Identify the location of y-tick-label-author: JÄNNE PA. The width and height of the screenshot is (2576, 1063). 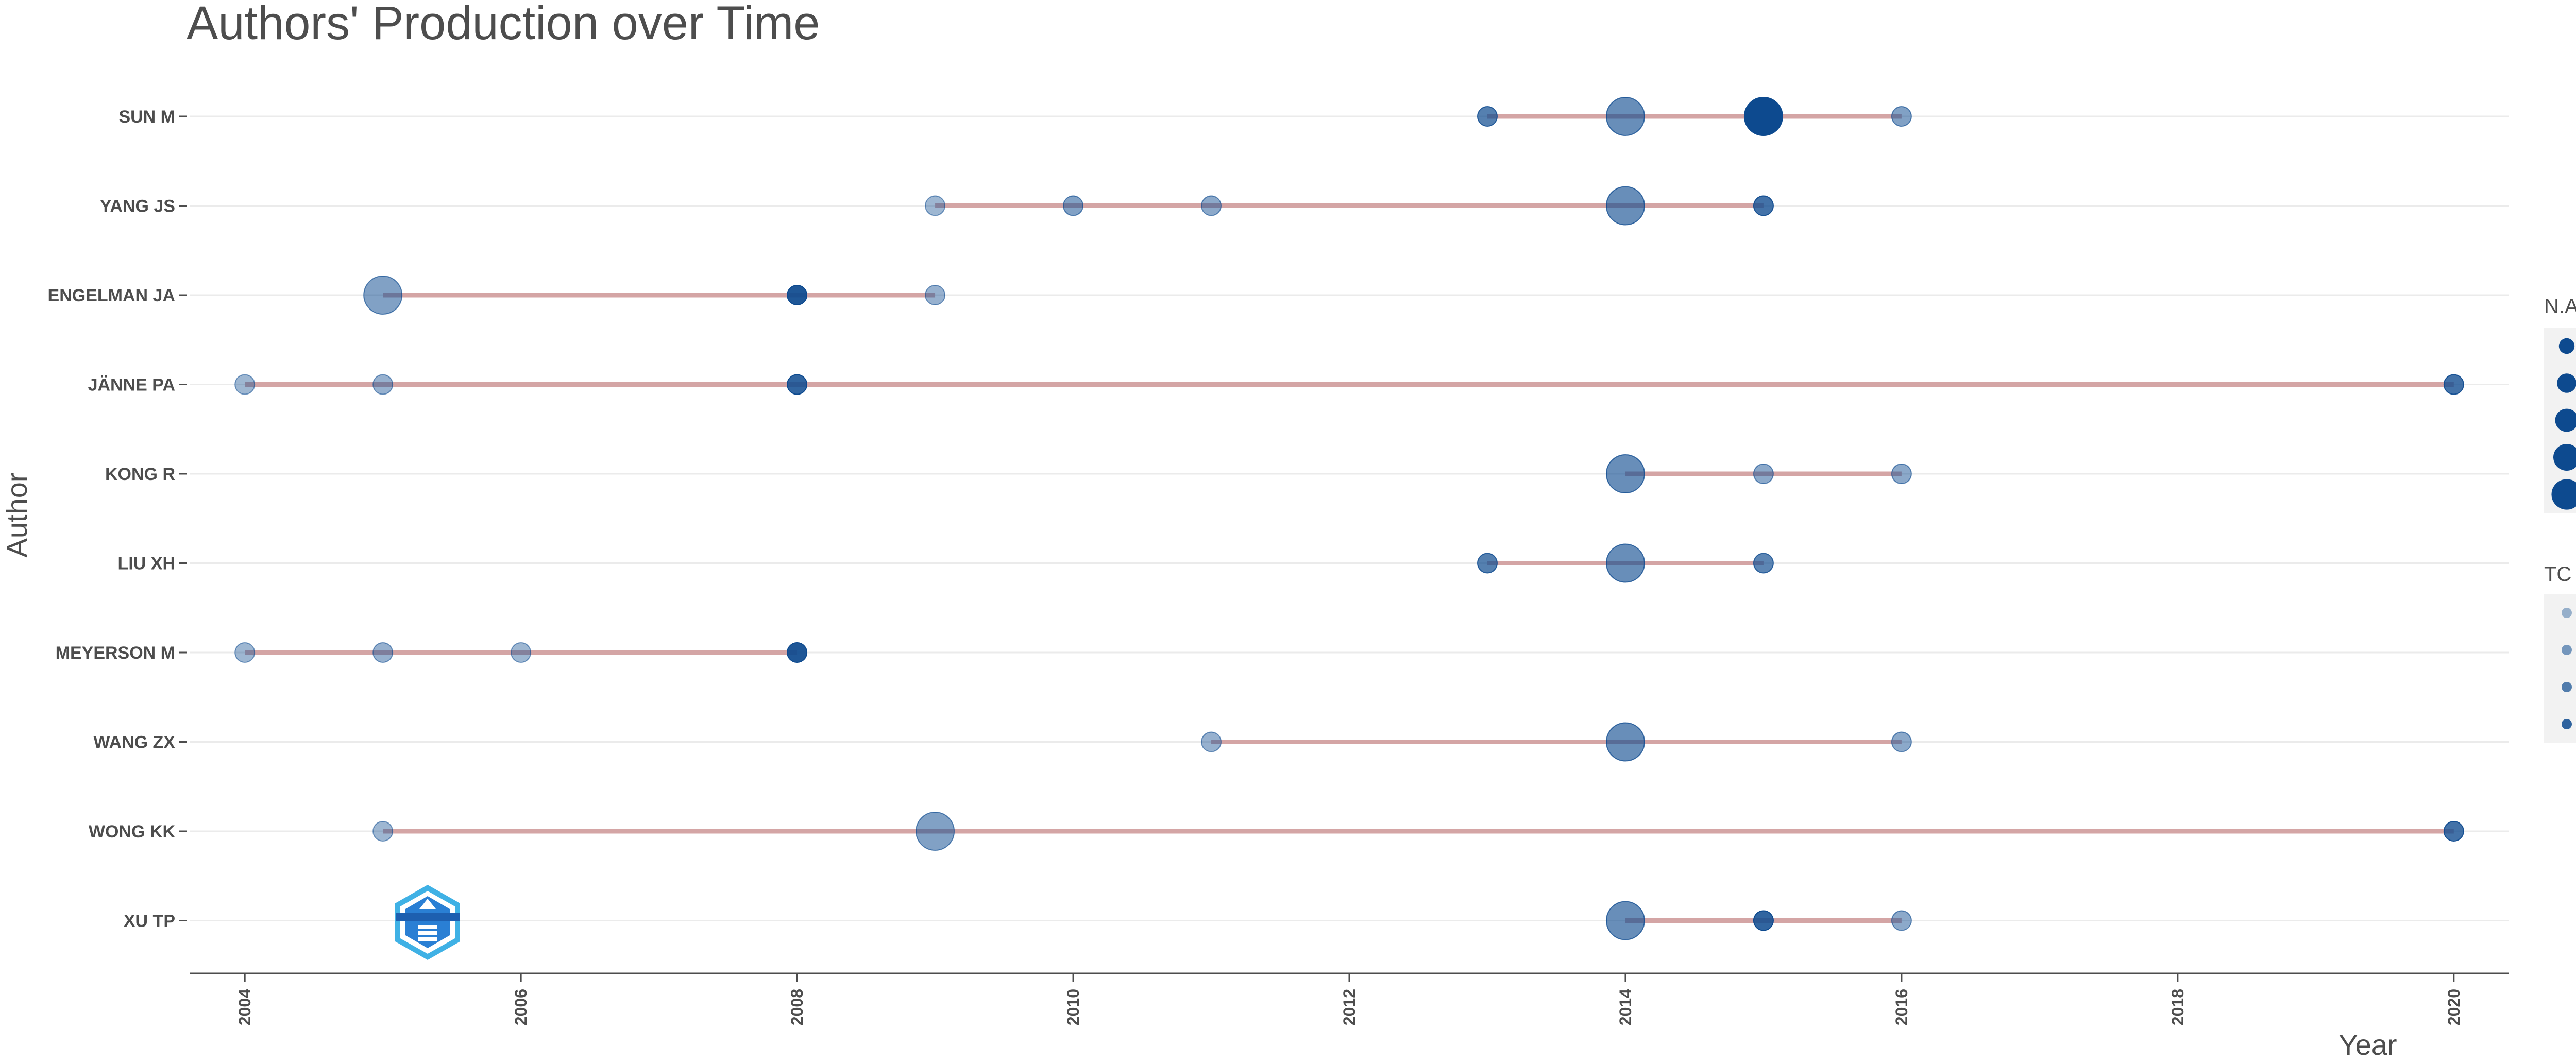
(131, 385).